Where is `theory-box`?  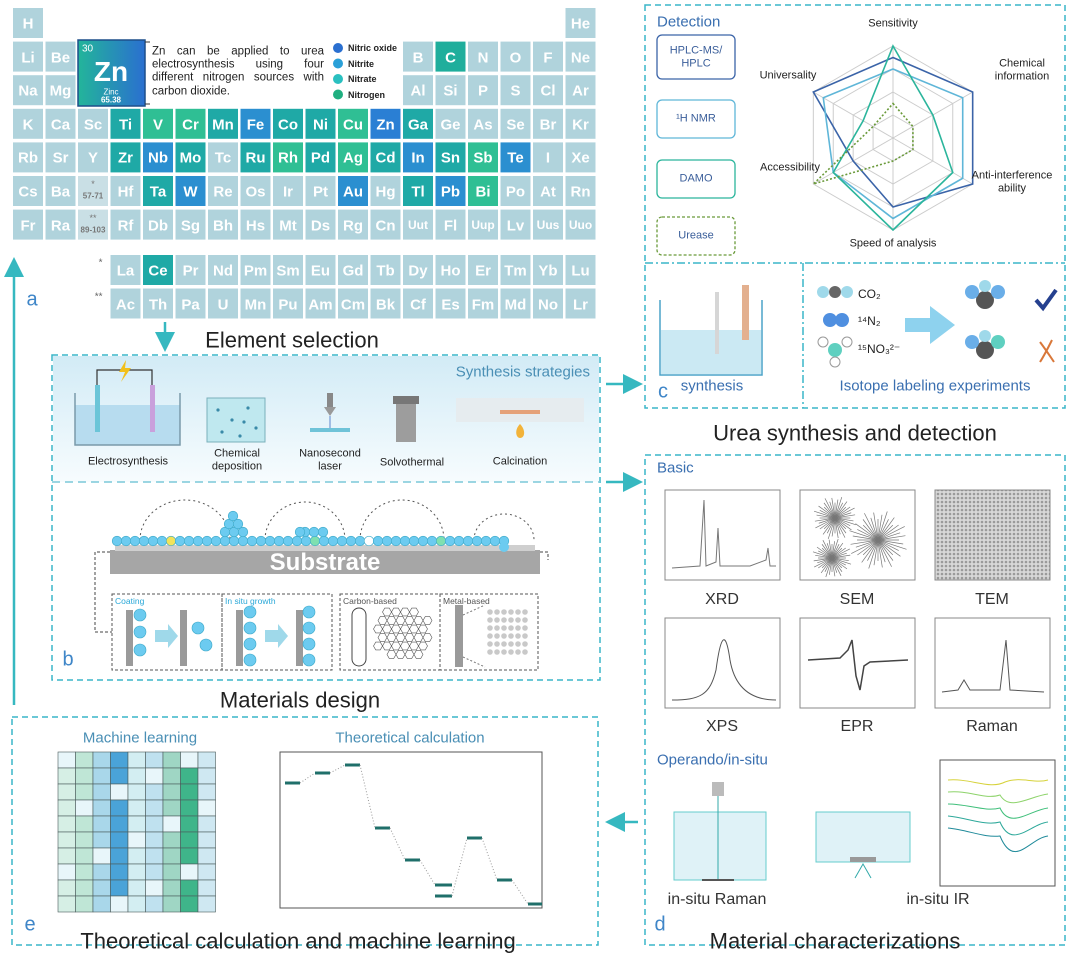
theory-box is located at coordinates (305, 831).